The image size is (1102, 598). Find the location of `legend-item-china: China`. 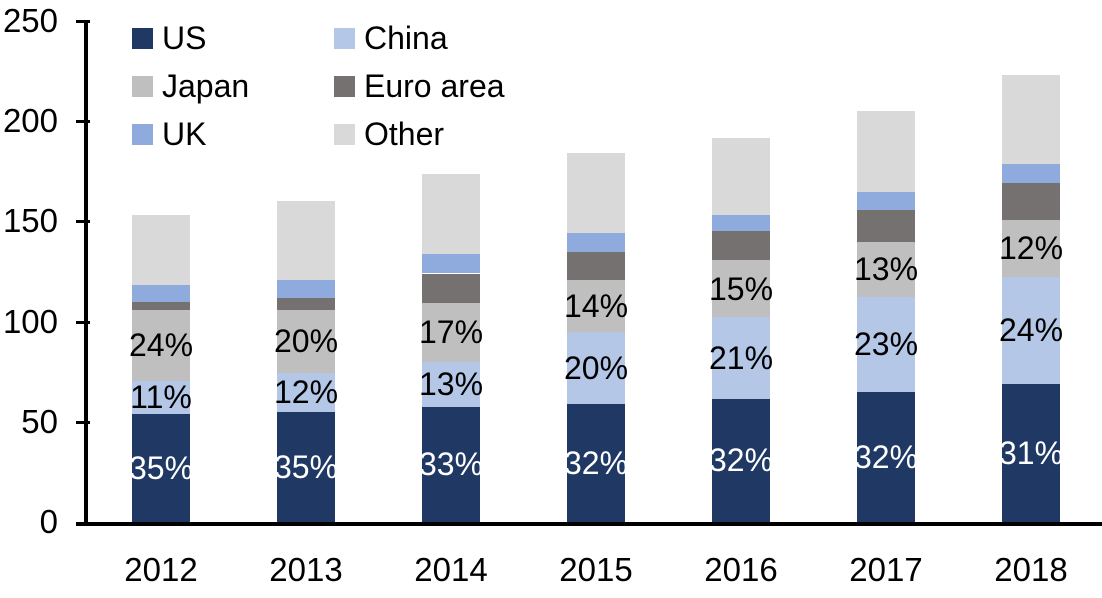

legend-item-china: China is located at coordinates (419, 38).